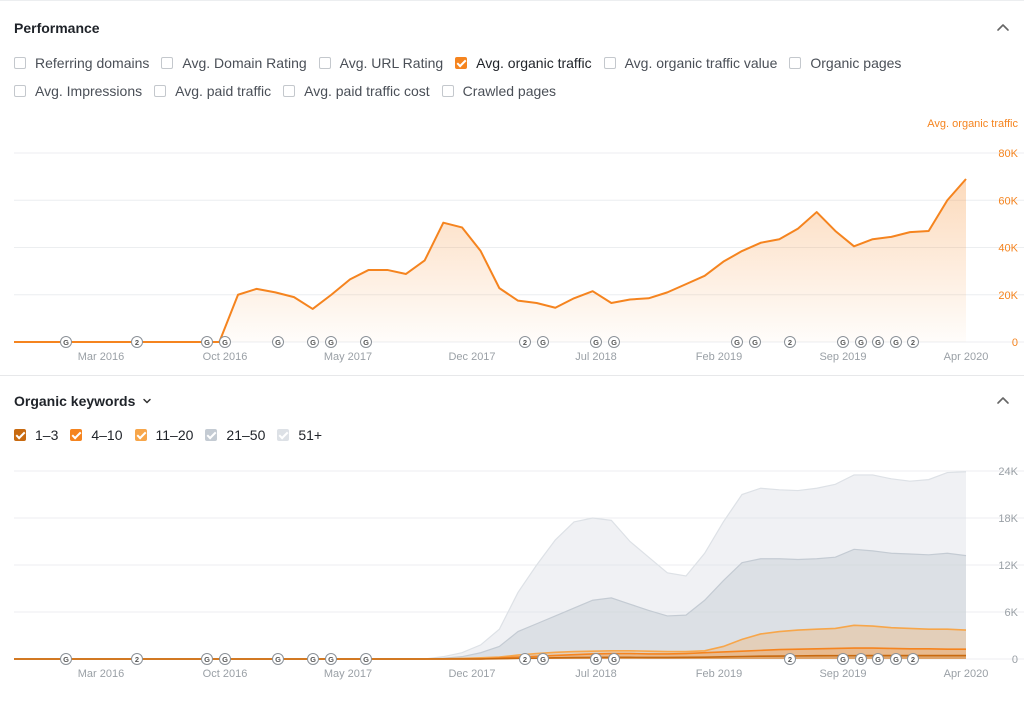  Describe the element at coordinates (367, 91) in the screenshot. I see `checkbox-label: Avg. paid traffic cost` at that location.